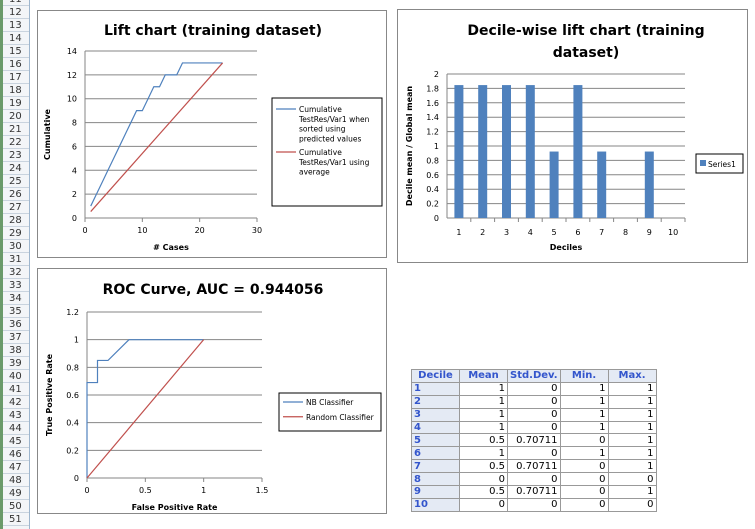  What do you see at coordinates (16, 3) in the screenshot?
I see `row-number: 11` at bounding box center [16, 3].